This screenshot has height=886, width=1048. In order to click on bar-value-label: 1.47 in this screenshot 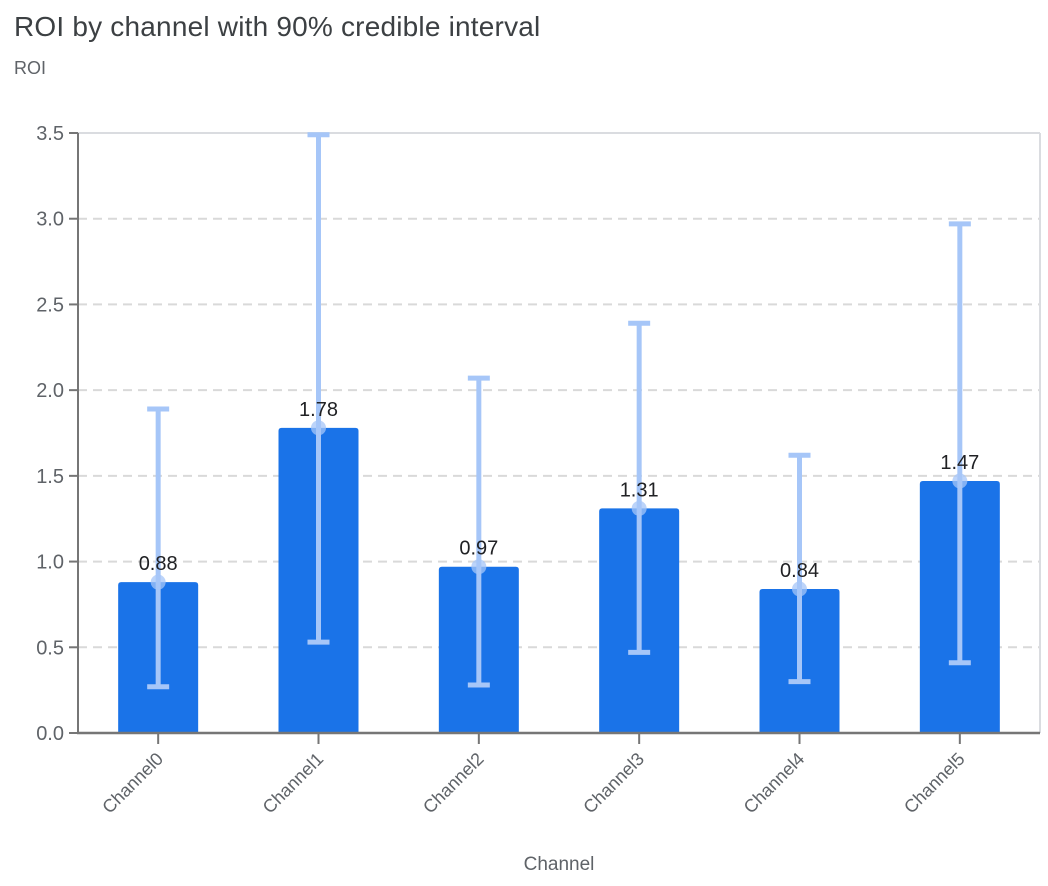, I will do `click(959, 463)`.